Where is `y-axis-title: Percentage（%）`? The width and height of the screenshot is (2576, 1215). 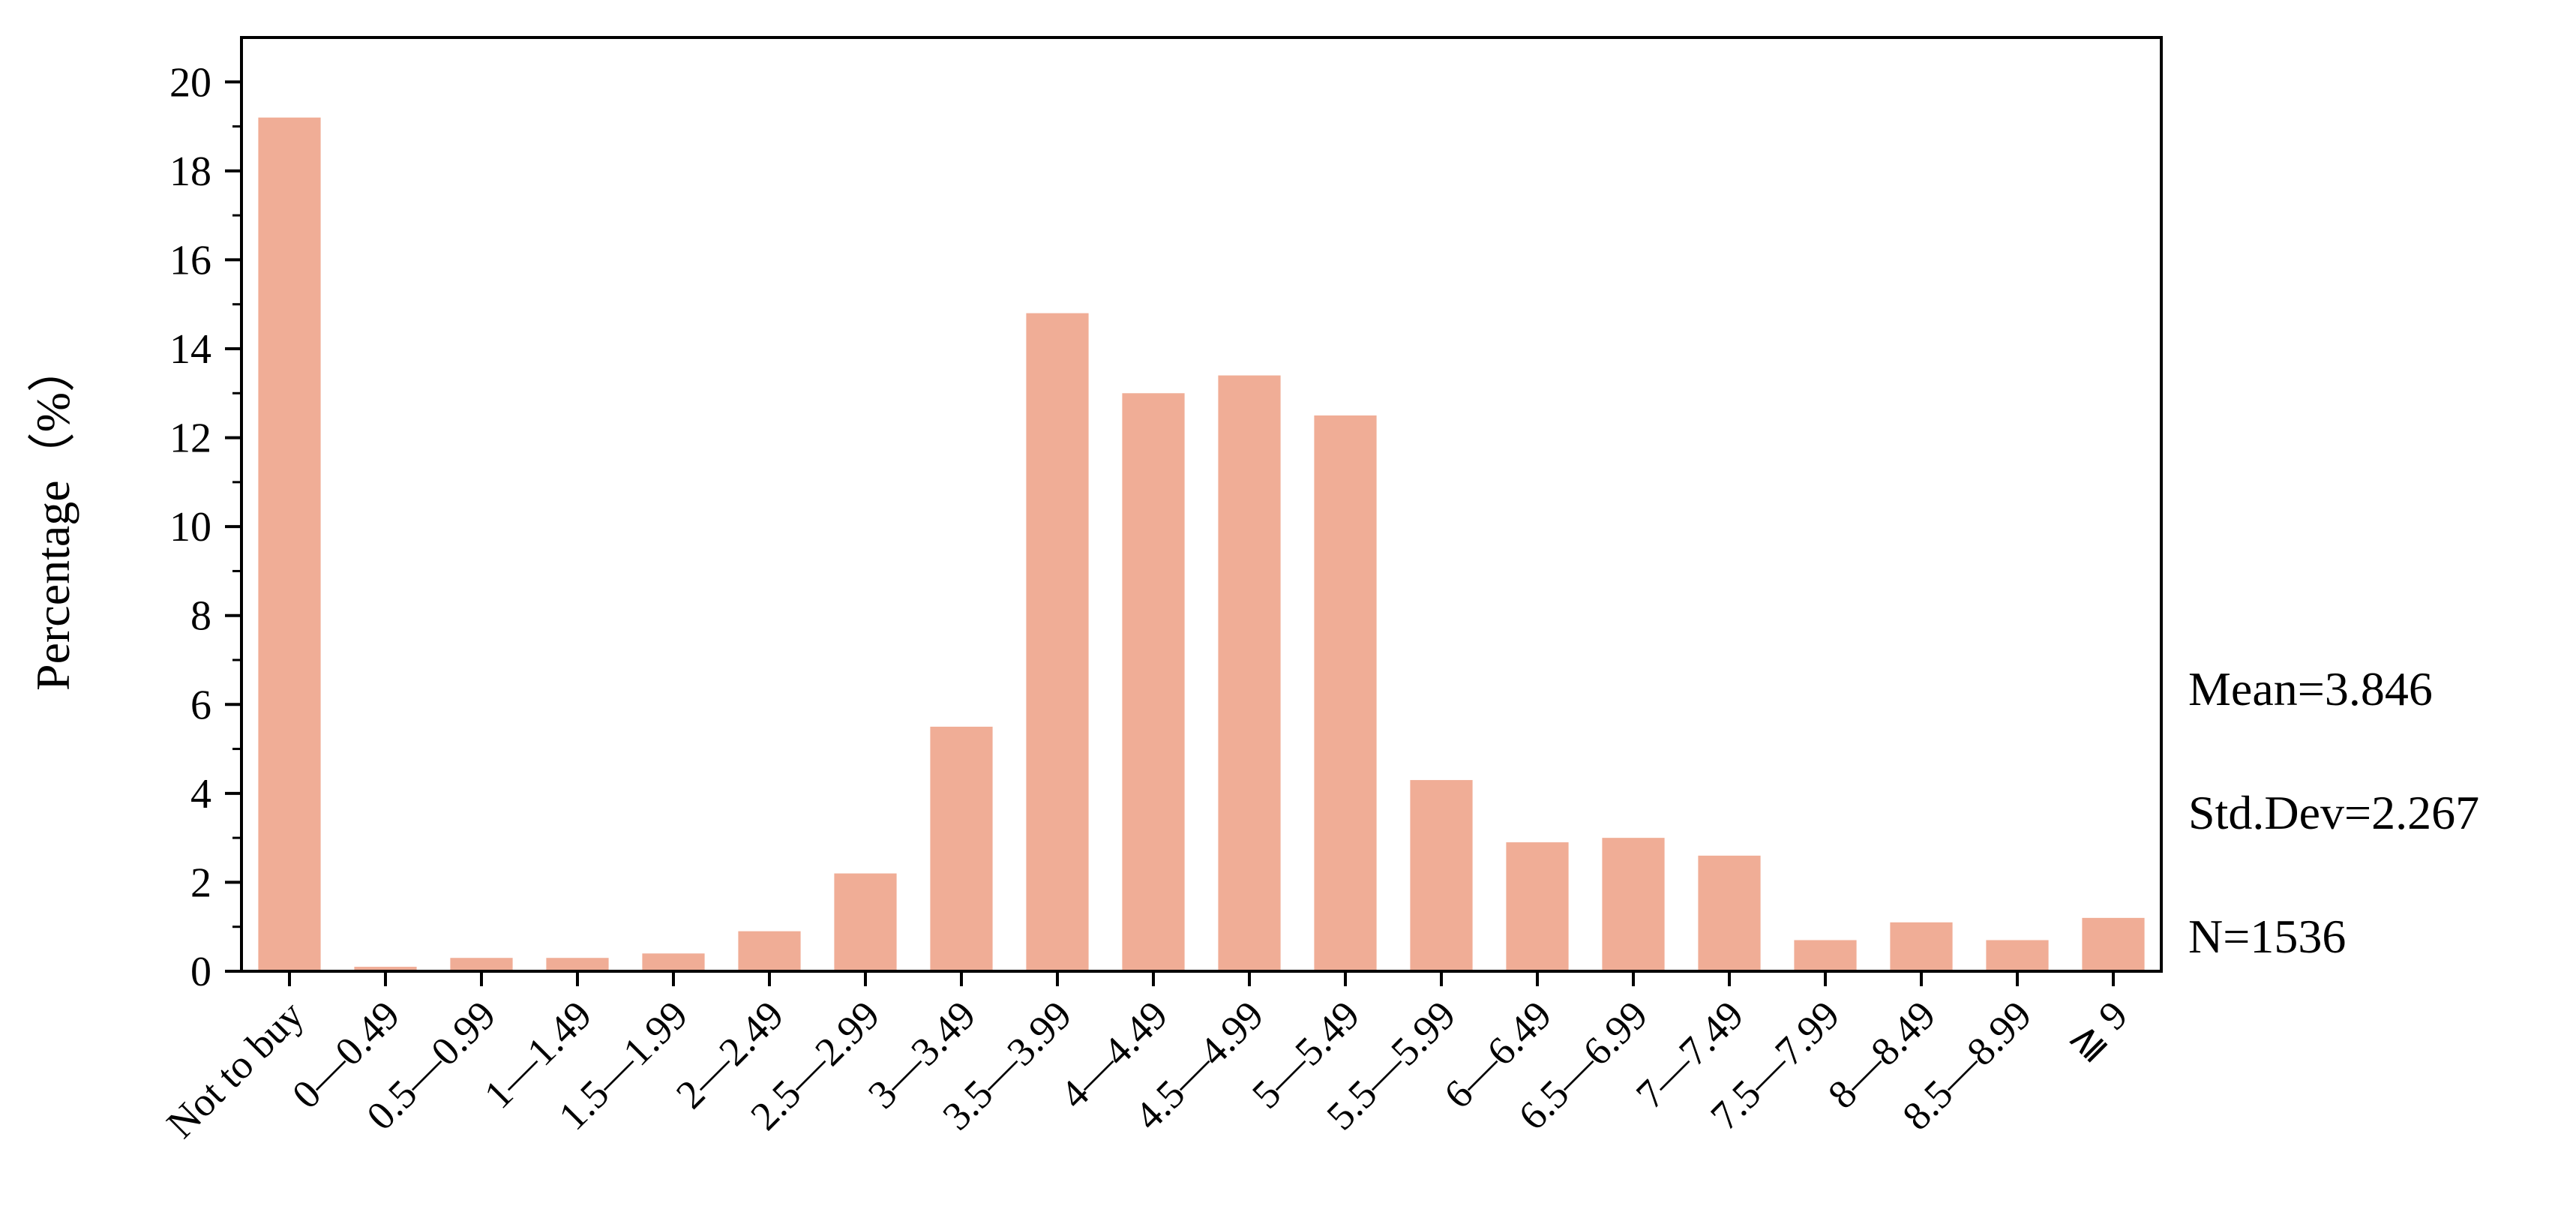
y-axis-title: Percentage（%） is located at coordinates (53, 517).